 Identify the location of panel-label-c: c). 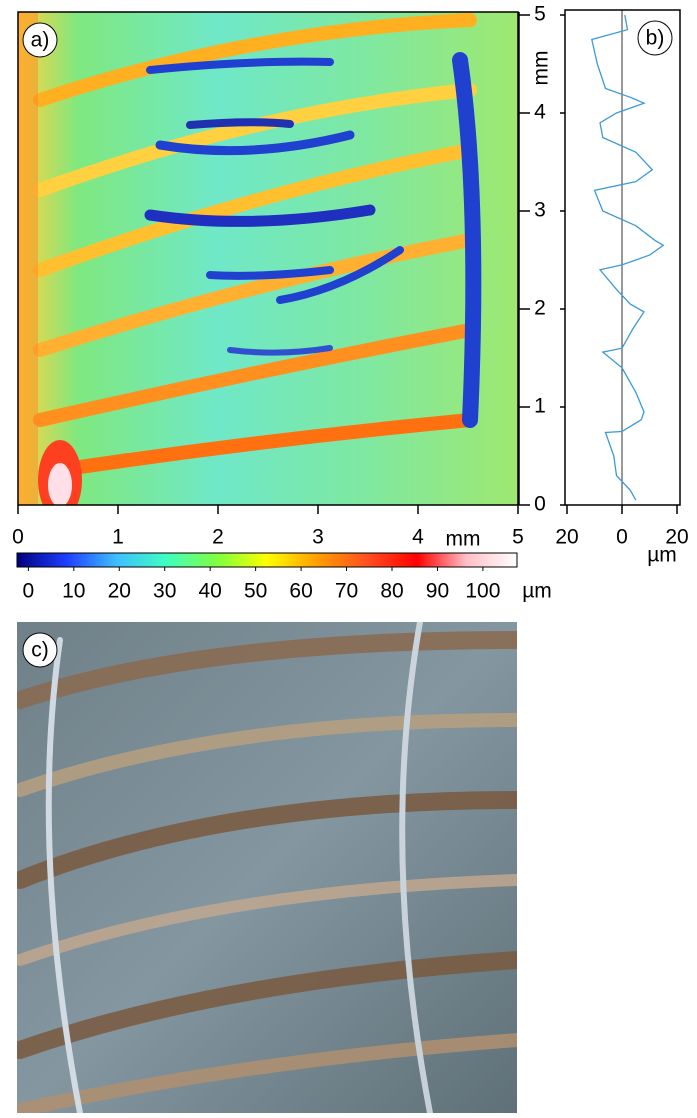
(40, 650).